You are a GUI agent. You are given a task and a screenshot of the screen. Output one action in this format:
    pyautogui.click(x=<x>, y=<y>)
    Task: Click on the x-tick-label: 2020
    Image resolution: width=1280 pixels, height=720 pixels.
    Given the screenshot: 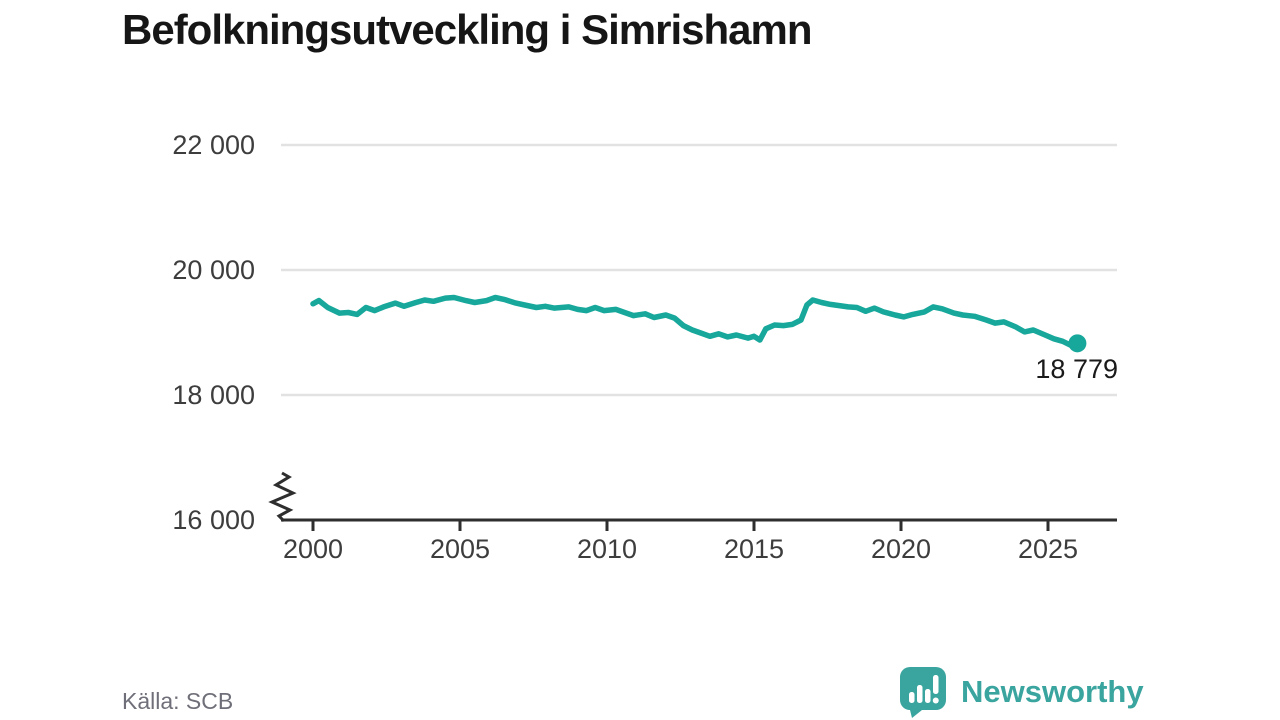 What is the action you would take?
    pyautogui.click(x=901, y=549)
    